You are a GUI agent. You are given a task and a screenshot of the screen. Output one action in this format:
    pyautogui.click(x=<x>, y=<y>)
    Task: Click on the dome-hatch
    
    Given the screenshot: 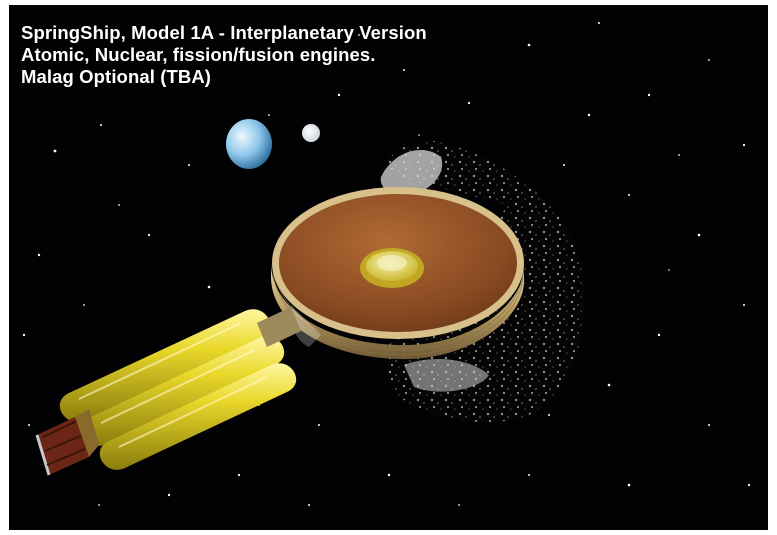 What is the action you would take?
    pyautogui.click(x=392, y=268)
    